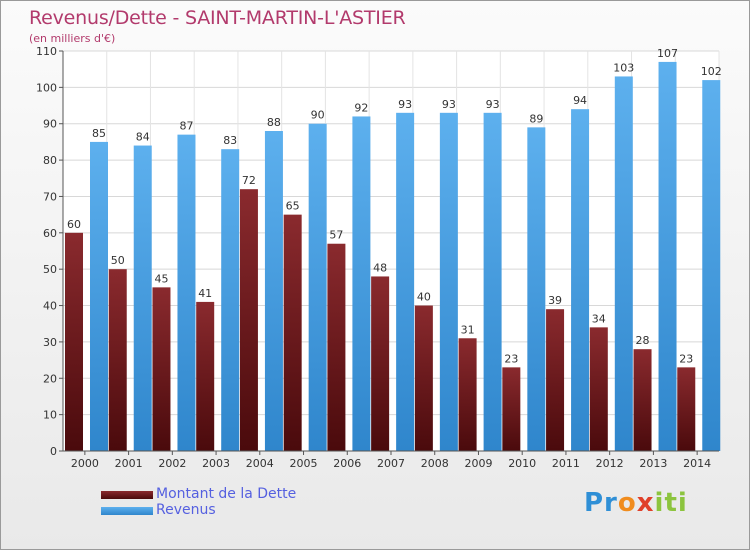 This screenshot has width=750, height=550. I want to click on x-tick-label-2012: 2012, so click(610, 463).